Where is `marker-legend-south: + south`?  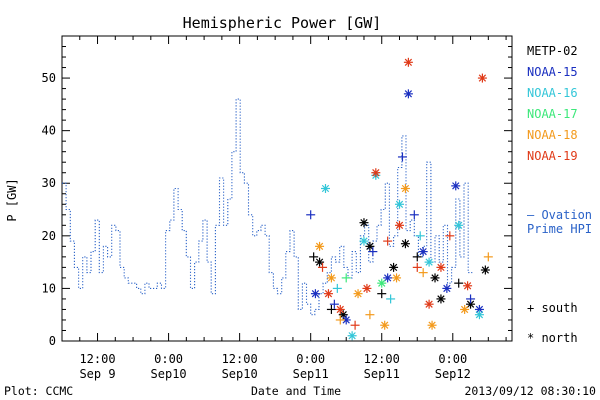
marker-legend-south: + south is located at coordinates (552, 308).